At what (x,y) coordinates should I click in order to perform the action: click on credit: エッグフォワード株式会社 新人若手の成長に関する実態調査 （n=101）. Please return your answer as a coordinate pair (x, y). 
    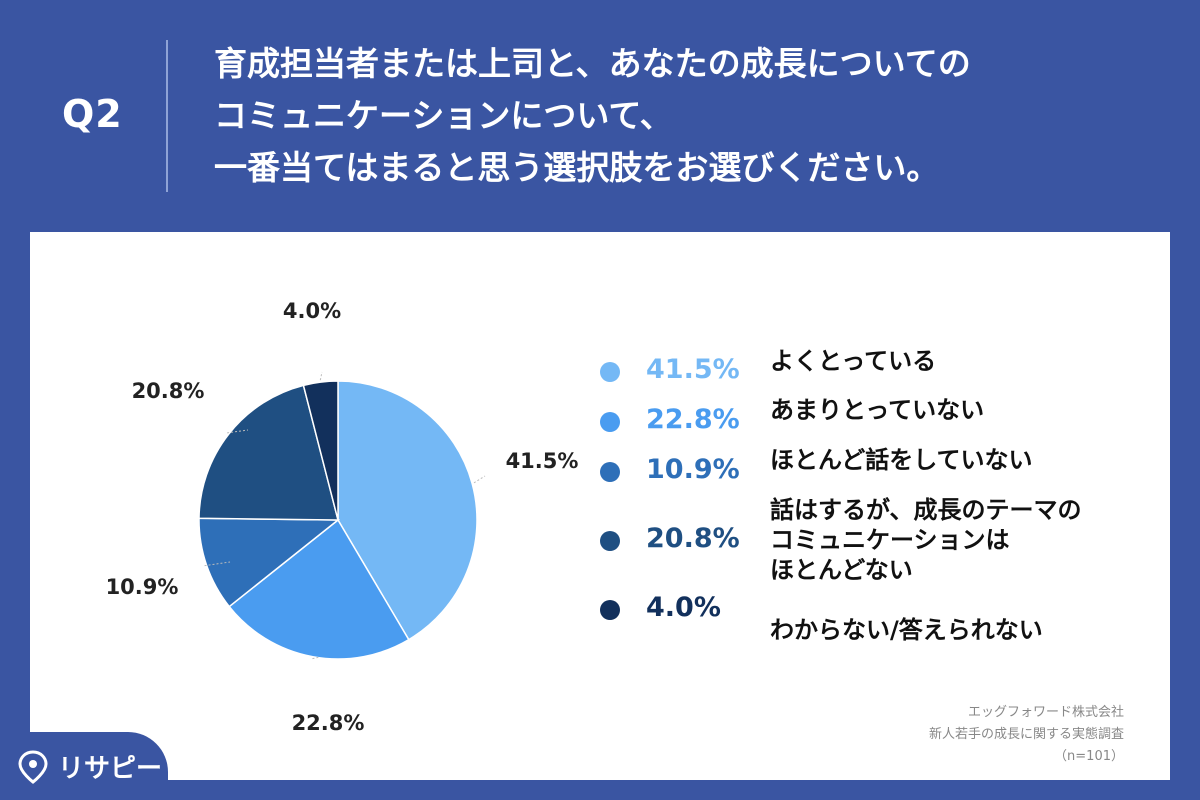
    Looking at the image, I should click on (1026, 735).